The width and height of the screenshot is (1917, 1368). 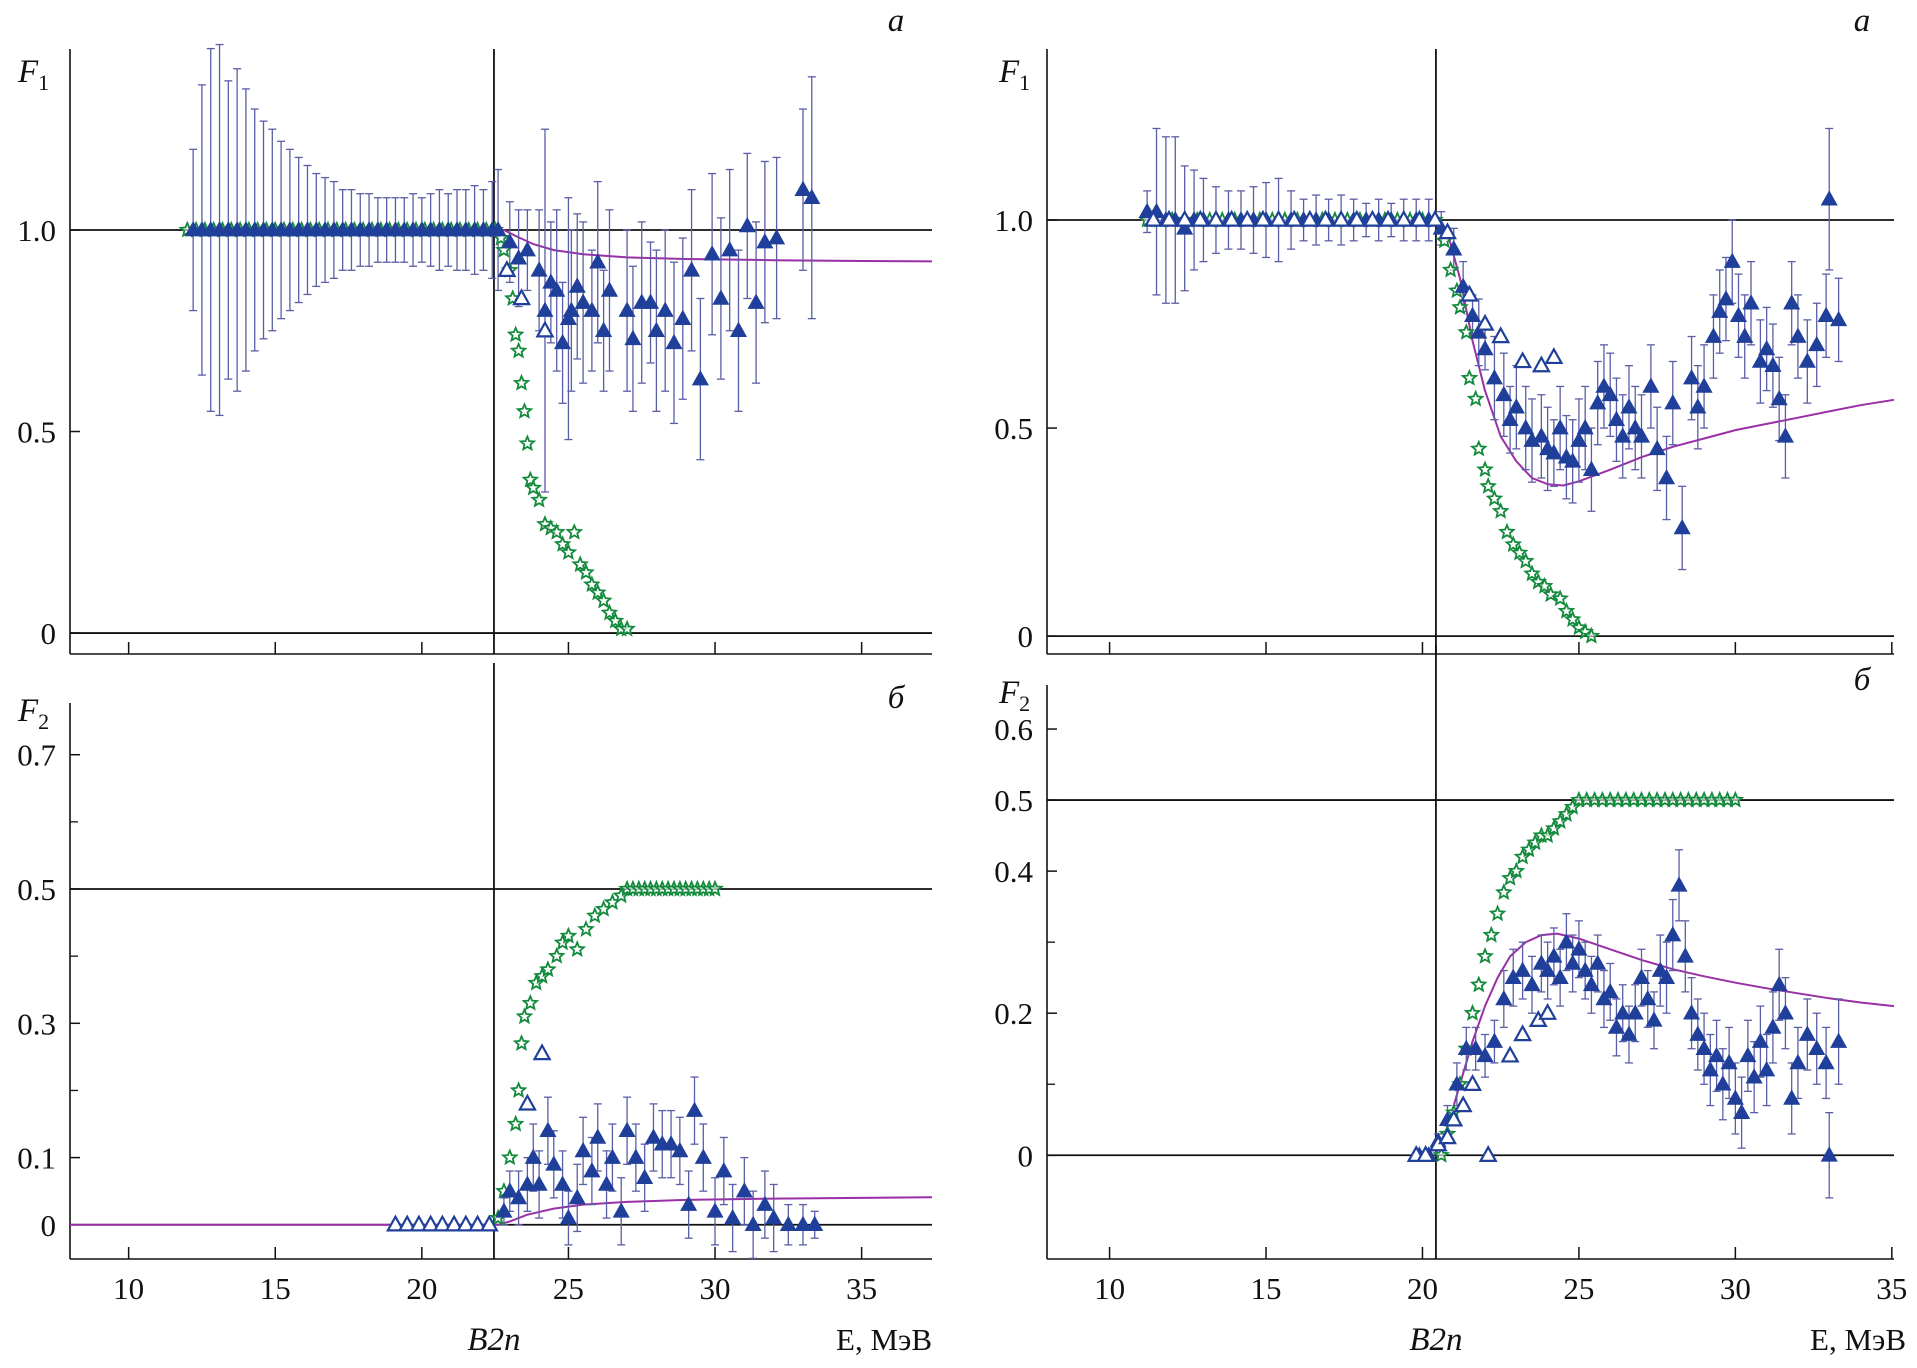 What do you see at coordinates (861, 1288) in the screenshot?
I see `x-tick-label: 35` at bounding box center [861, 1288].